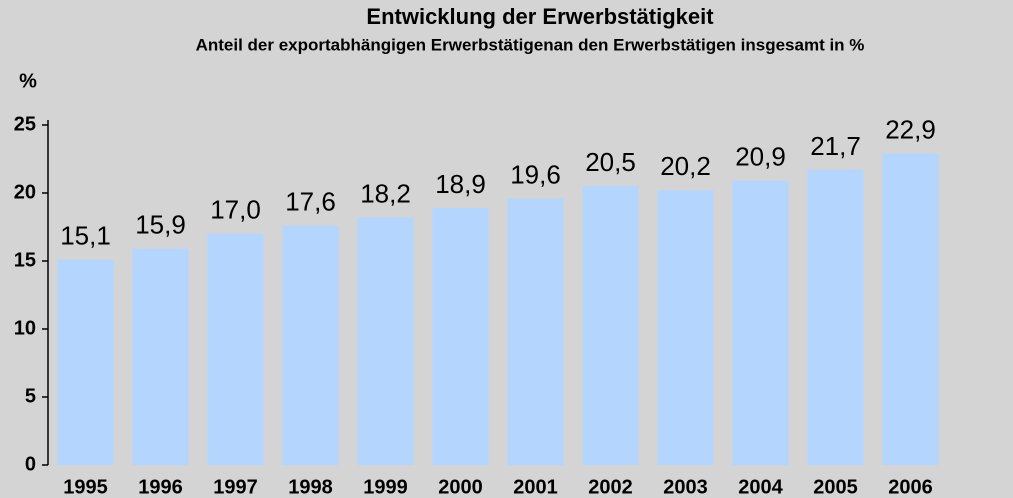  What do you see at coordinates (25, 260) in the screenshot?
I see `y-tick-label: 15` at bounding box center [25, 260].